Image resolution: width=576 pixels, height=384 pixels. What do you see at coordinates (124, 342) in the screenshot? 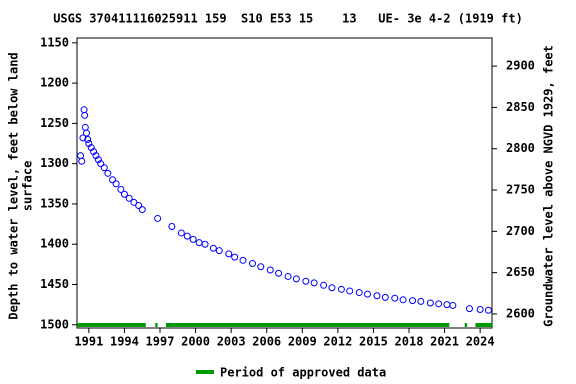
I see `x-tick-label: 1994` at bounding box center [124, 342].